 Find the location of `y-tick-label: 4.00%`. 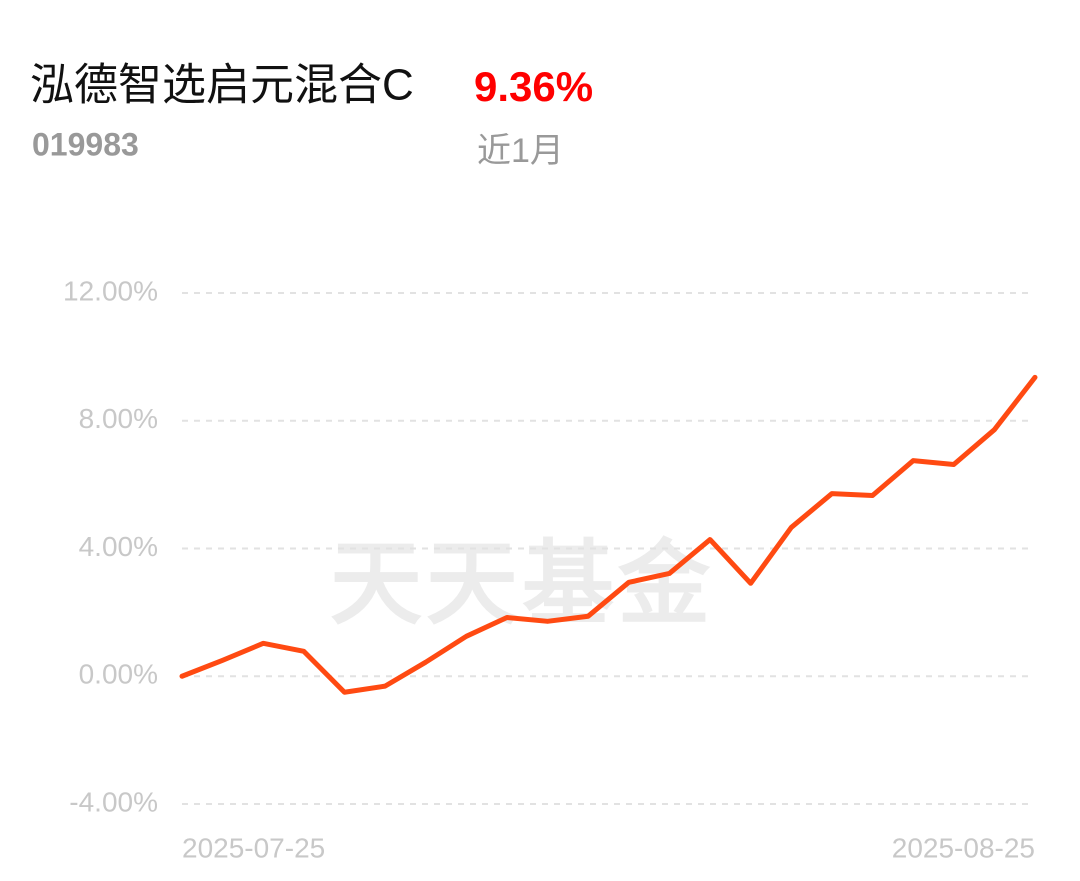

y-tick-label: 4.00% is located at coordinates (118, 546).